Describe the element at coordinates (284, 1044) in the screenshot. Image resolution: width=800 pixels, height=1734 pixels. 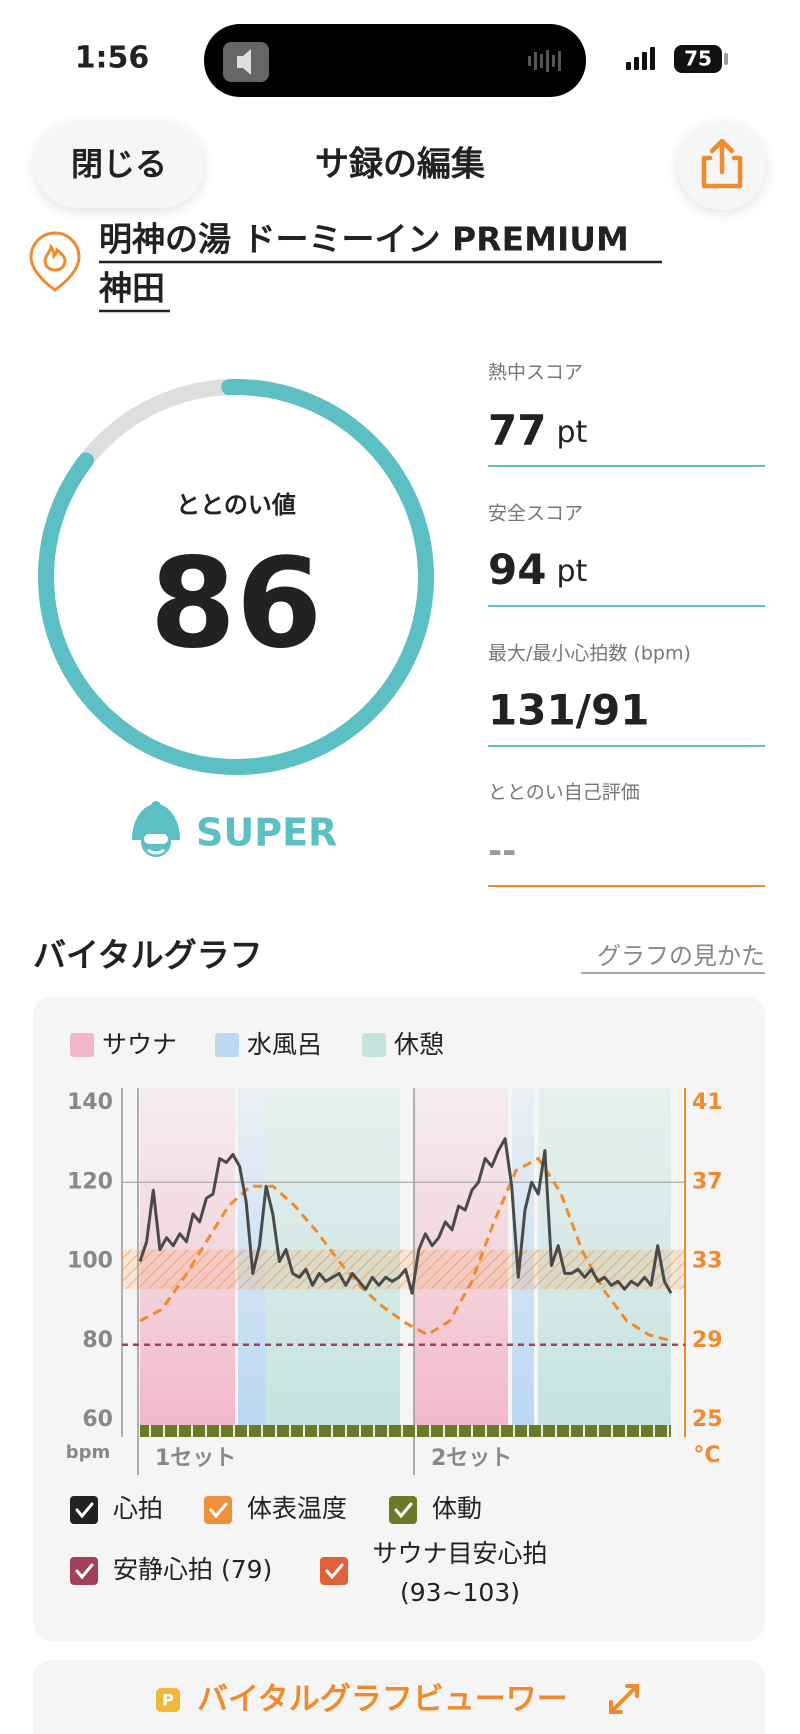
I see `legend-label: 水風呂` at that location.